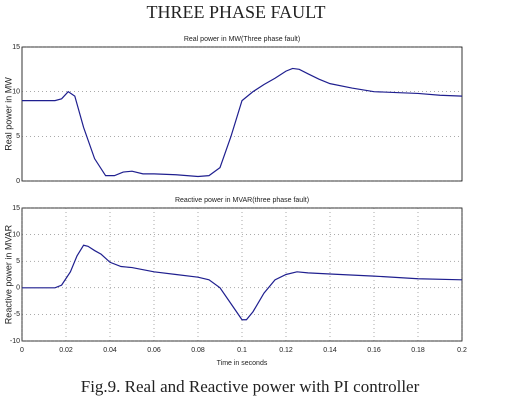 This screenshot has height=404, width=512. Describe the element at coordinates (15, 341) in the screenshot. I see `y-tick-label: -10` at that location.